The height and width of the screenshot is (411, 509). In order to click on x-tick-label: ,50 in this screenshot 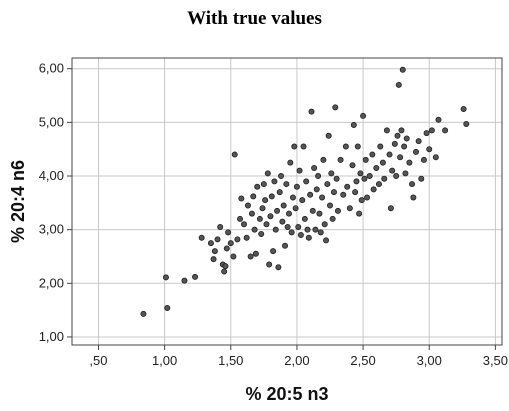, I will do `click(98, 360)`.